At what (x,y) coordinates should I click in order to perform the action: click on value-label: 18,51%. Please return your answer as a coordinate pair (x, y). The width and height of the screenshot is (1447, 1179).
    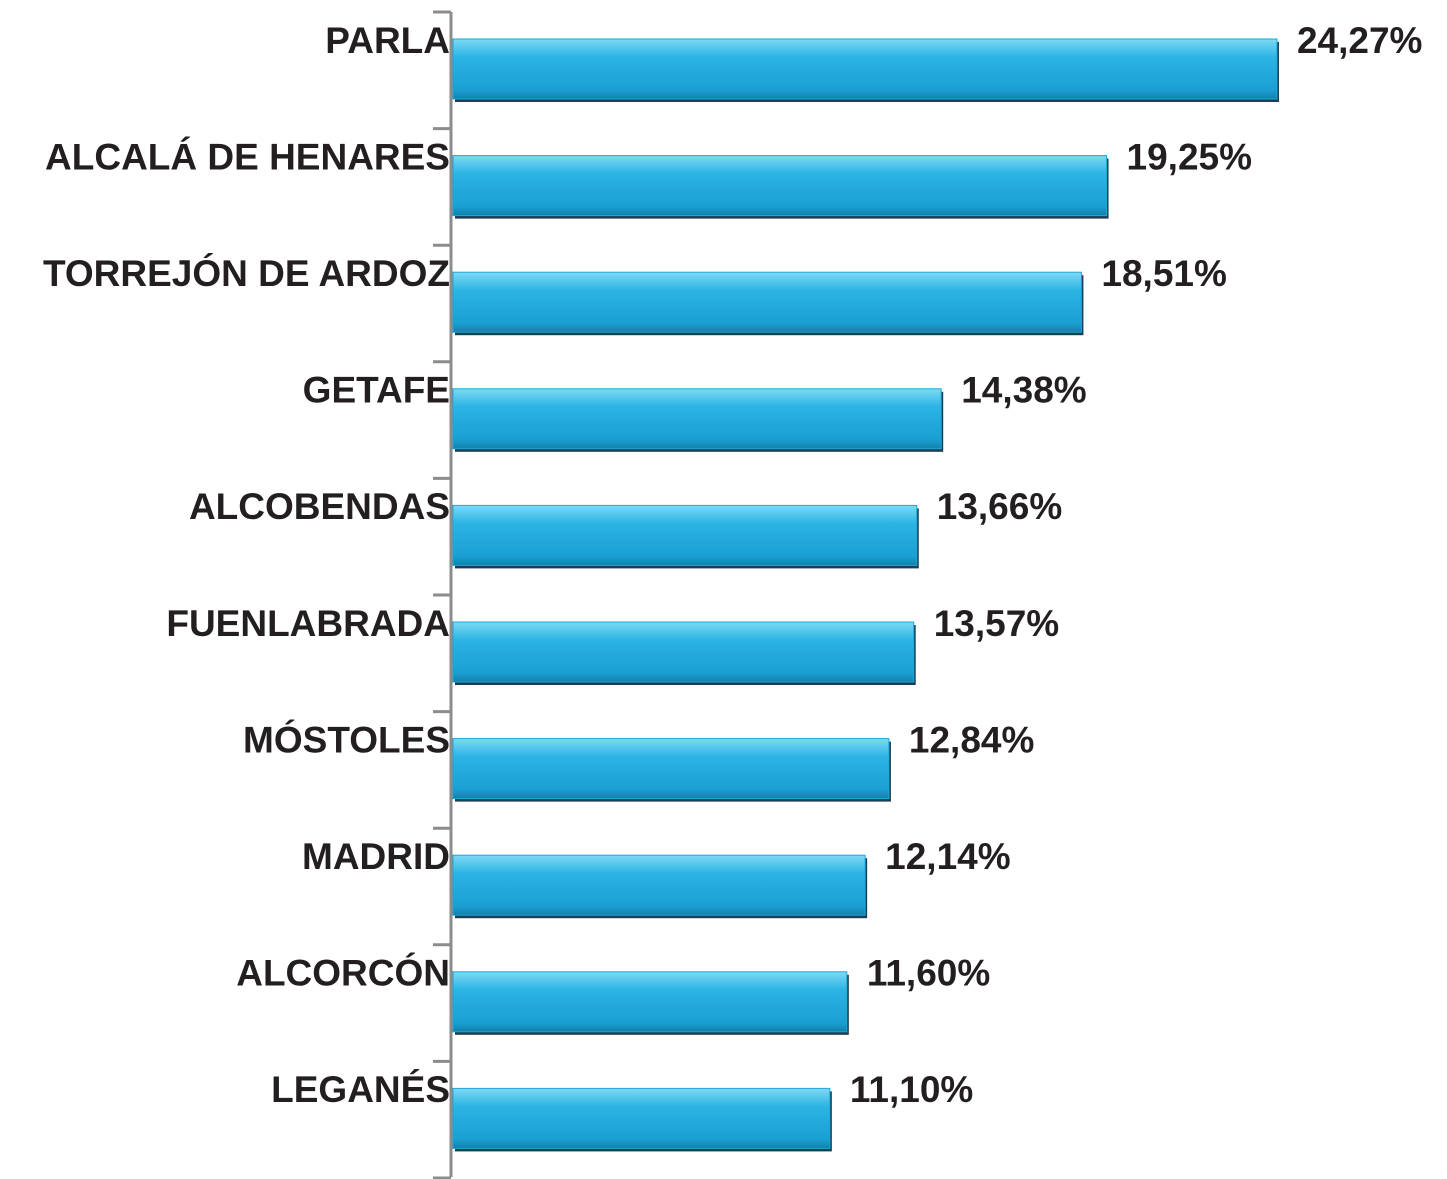
    Looking at the image, I should click on (1164, 273).